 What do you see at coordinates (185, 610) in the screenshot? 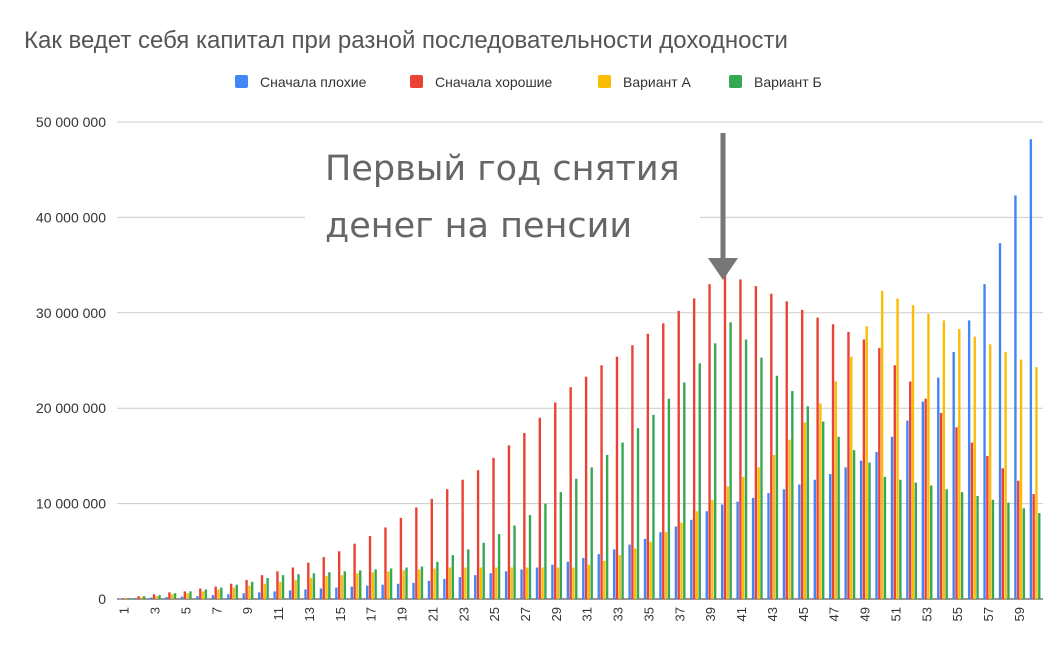
I see `x-tick-label: 5` at bounding box center [185, 610].